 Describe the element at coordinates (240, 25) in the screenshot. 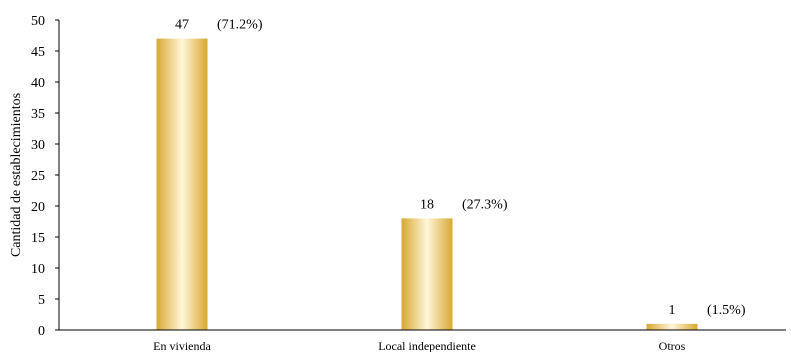

I see `percent-label-1: (71.2%)` at that location.